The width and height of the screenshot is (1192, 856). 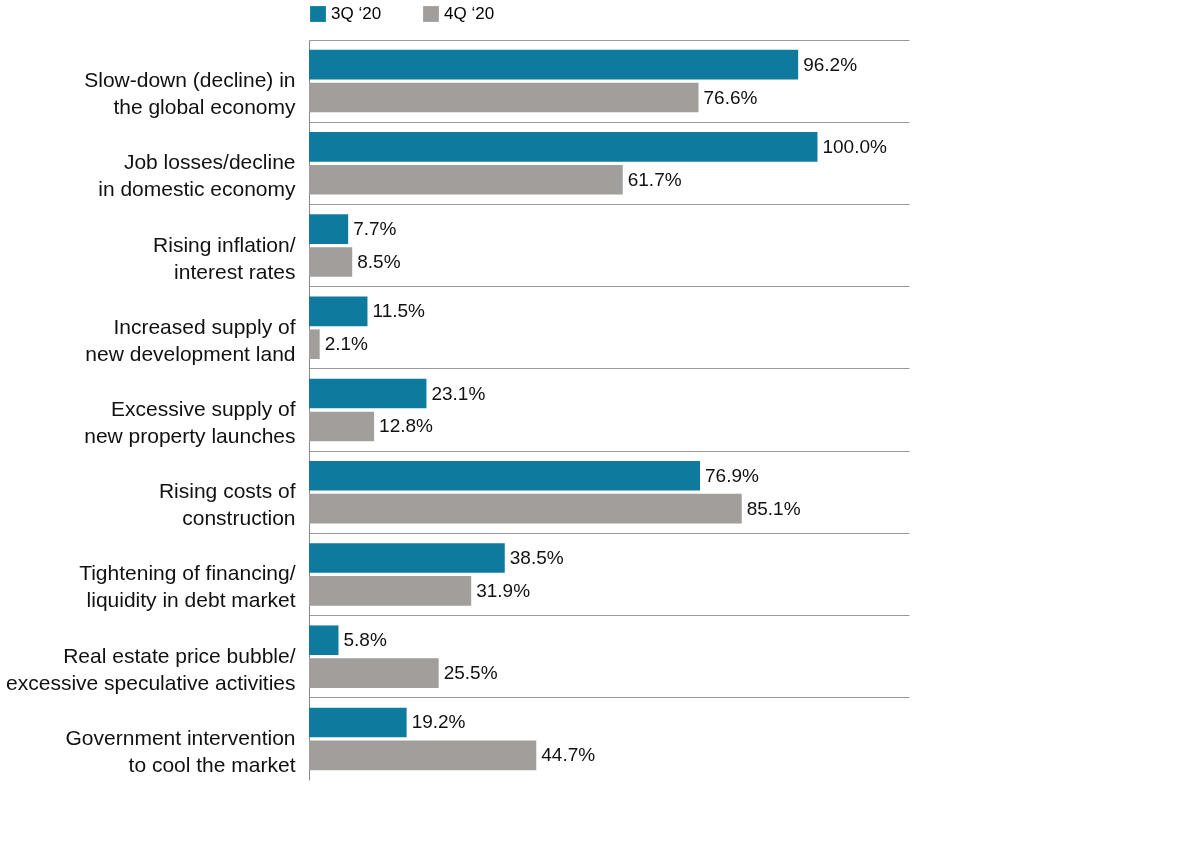 What do you see at coordinates (654, 179) in the screenshot?
I see `data-label: 61.7%` at bounding box center [654, 179].